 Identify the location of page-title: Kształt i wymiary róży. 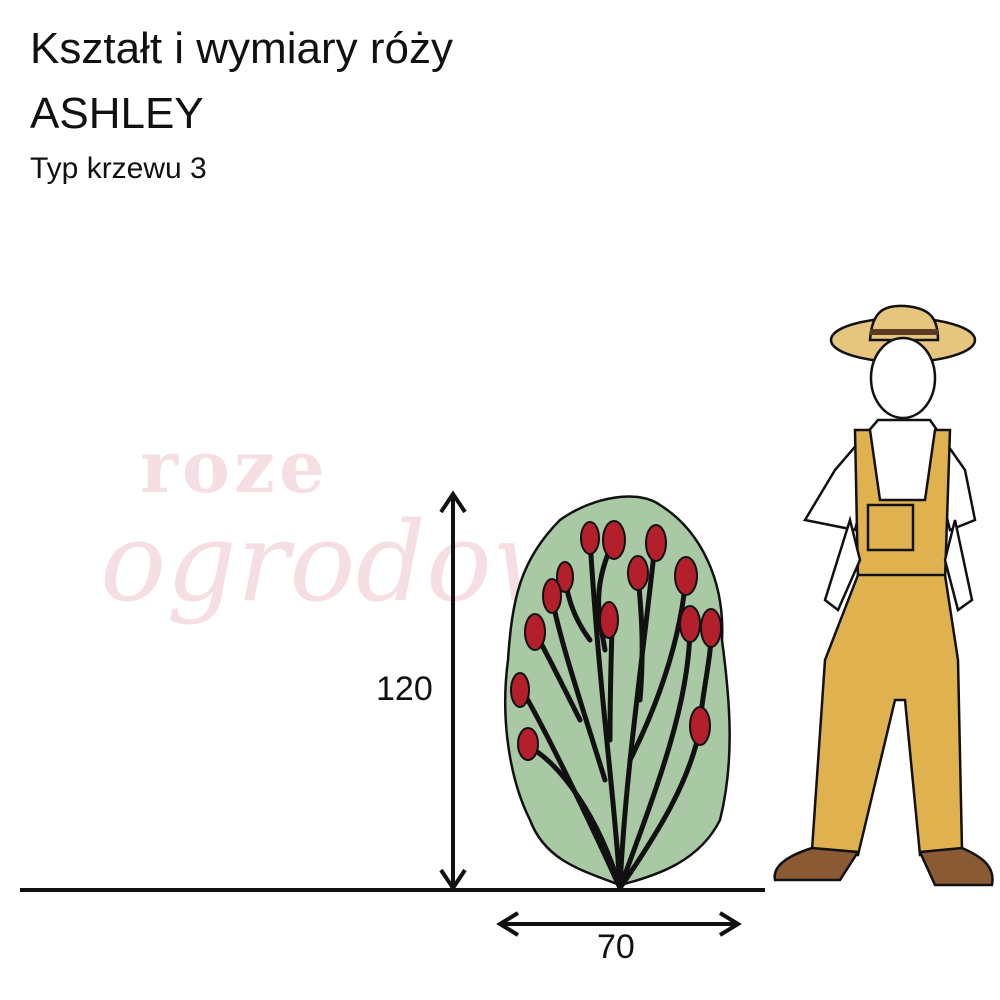
(241, 48).